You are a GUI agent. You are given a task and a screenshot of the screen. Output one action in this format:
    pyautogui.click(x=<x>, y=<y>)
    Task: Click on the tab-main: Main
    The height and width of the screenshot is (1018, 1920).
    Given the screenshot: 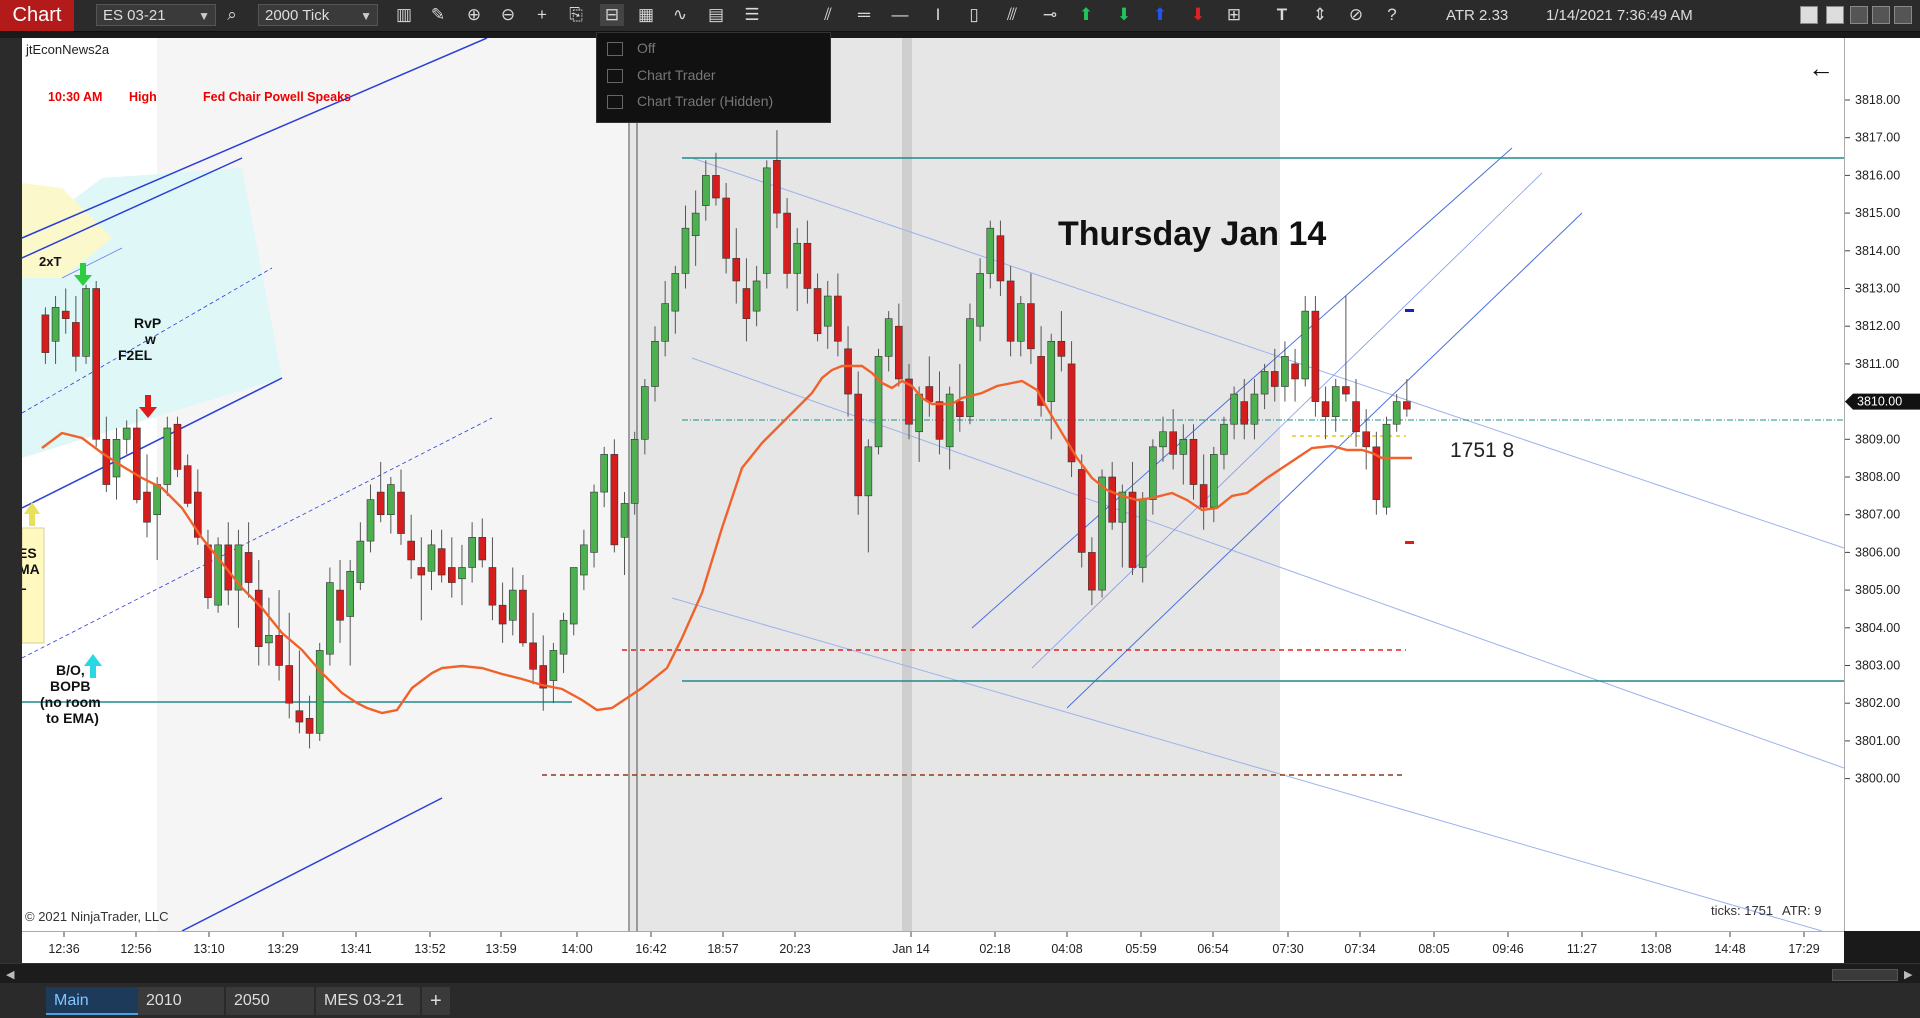 What is the action you would take?
    pyautogui.click(x=92, y=1001)
    